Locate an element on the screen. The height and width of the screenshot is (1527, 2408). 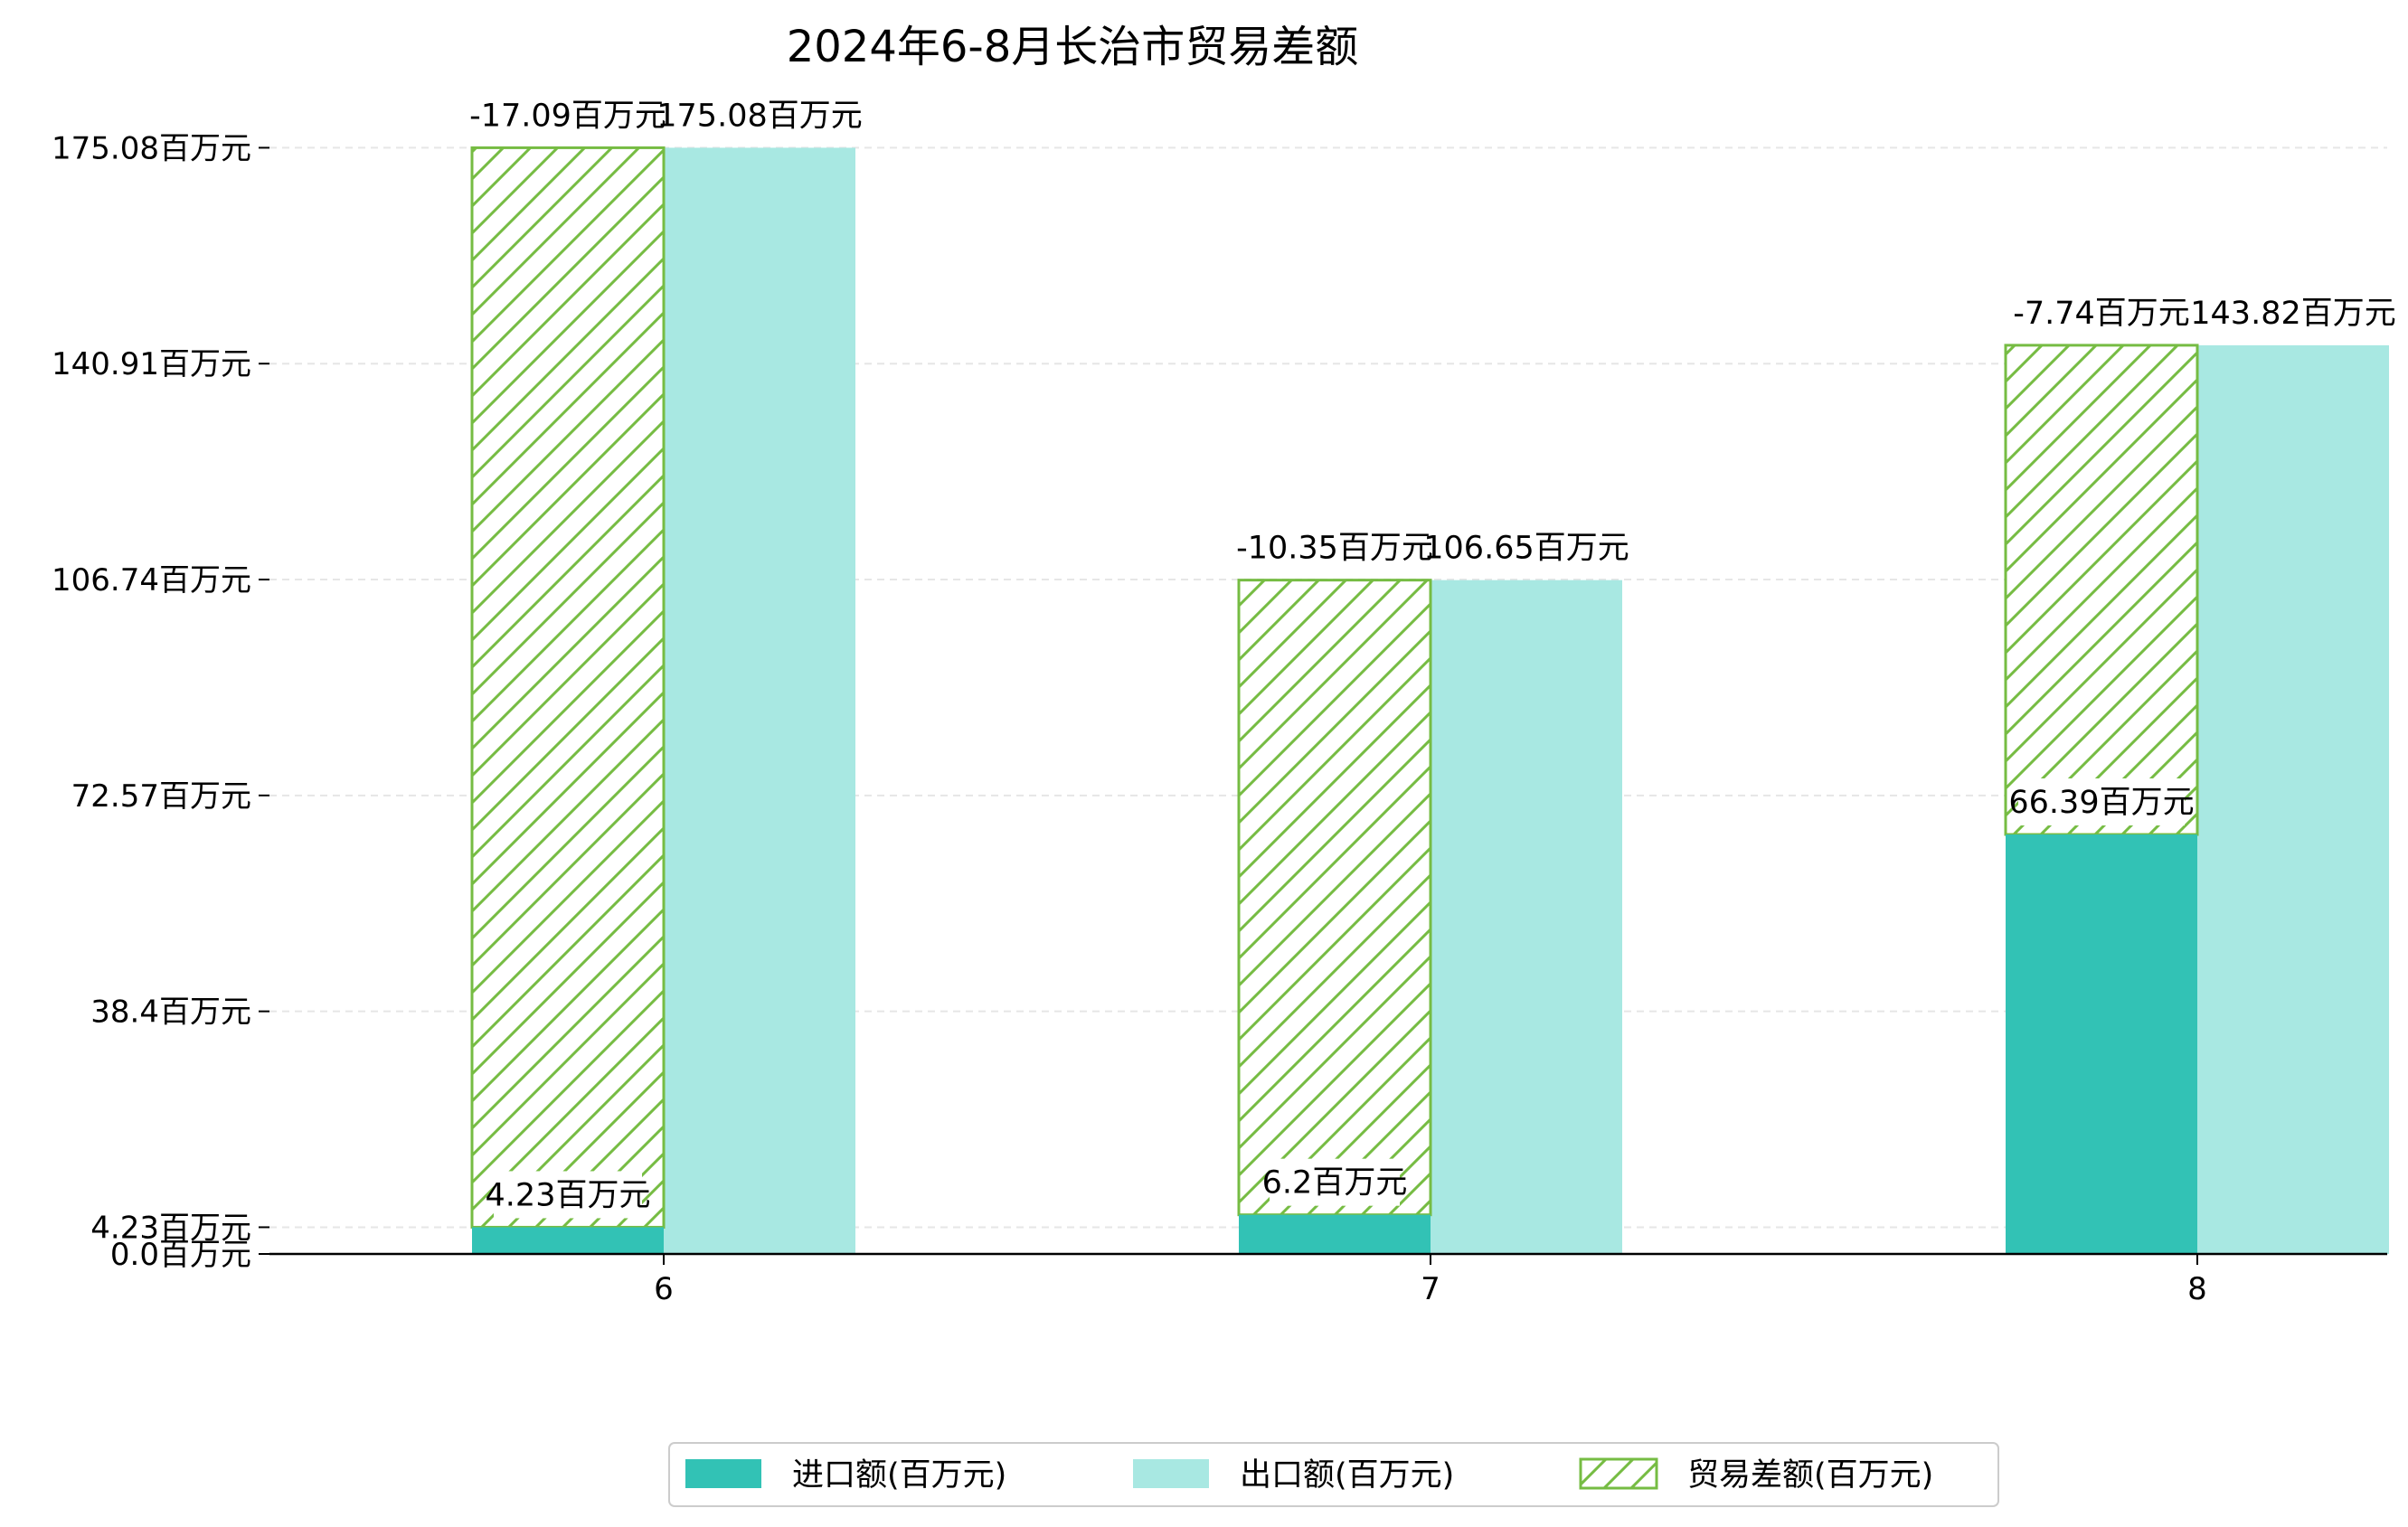
data-label: 66.39百万元 is located at coordinates (2101, 803).